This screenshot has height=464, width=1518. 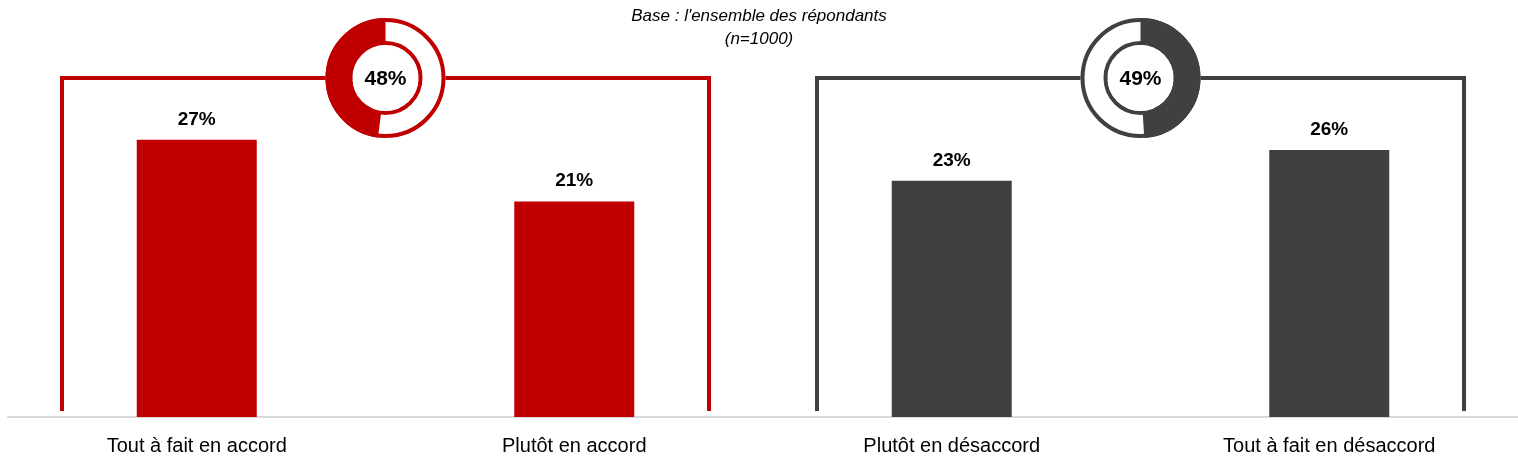 What do you see at coordinates (1329, 129) in the screenshot?
I see `data-label: 26%` at bounding box center [1329, 129].